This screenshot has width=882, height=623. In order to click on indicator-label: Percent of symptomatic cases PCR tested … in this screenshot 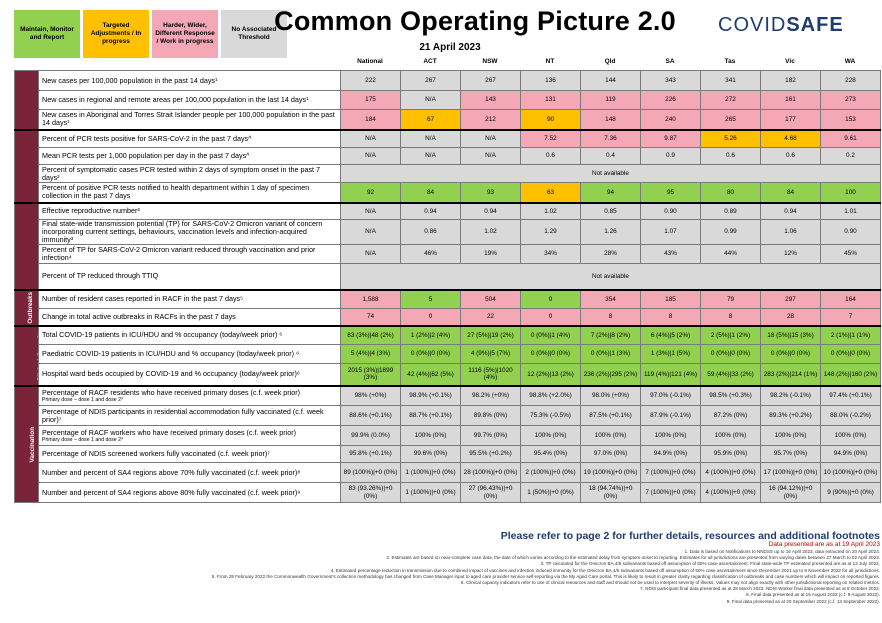, I will do `click(189, 173)`.